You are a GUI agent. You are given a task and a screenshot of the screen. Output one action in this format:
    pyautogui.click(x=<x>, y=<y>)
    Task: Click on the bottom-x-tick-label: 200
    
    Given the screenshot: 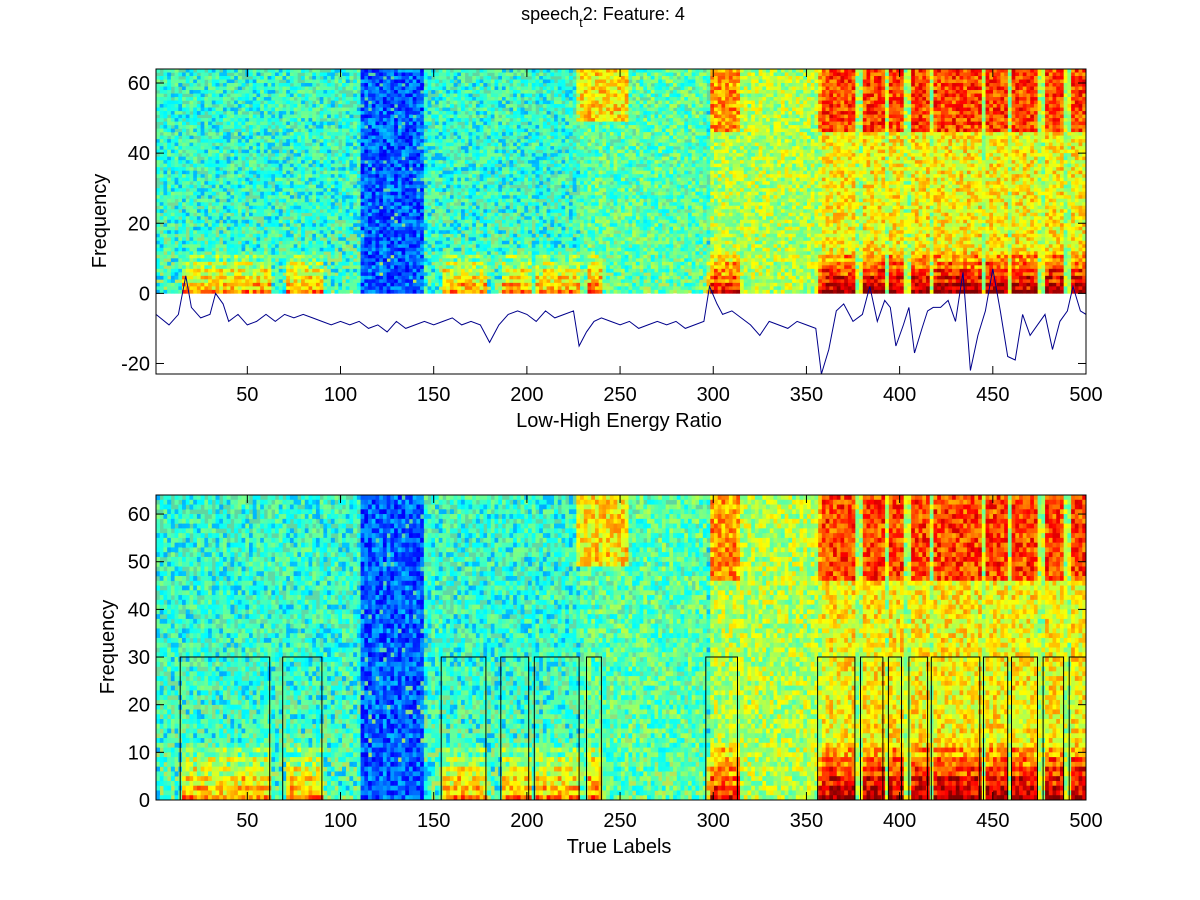 What is the action you would take?
    pyautogui.click(x=526, y=821)
    